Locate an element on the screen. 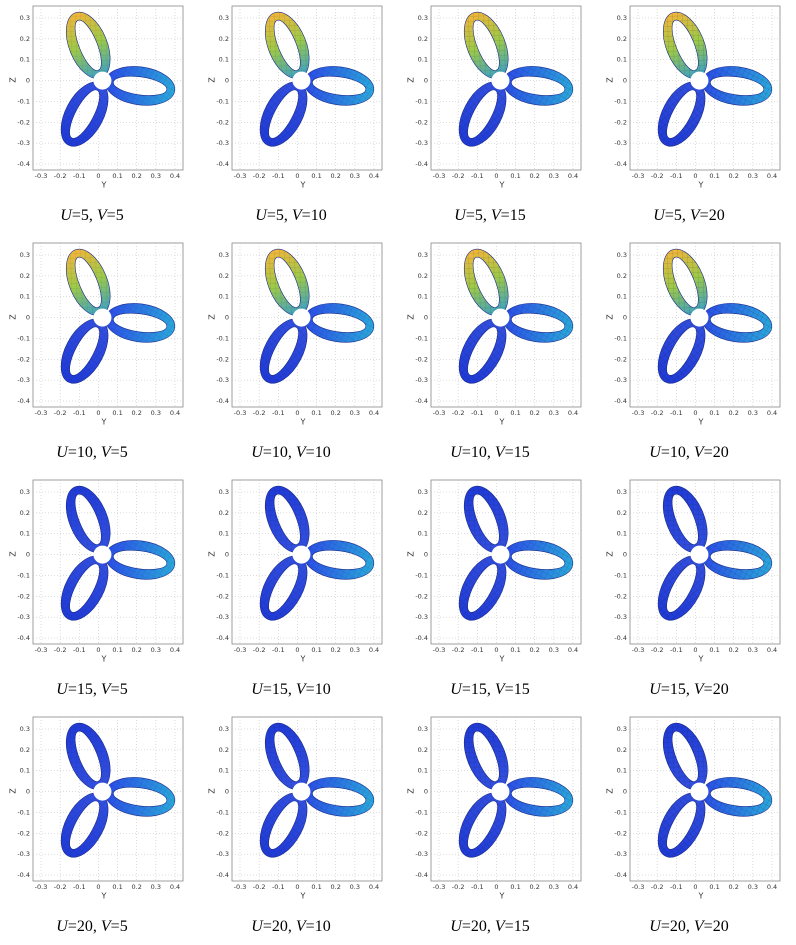 This screenshot has height=945, width=796. caption: U=20, V=10 is located at coordinates (290, 926).